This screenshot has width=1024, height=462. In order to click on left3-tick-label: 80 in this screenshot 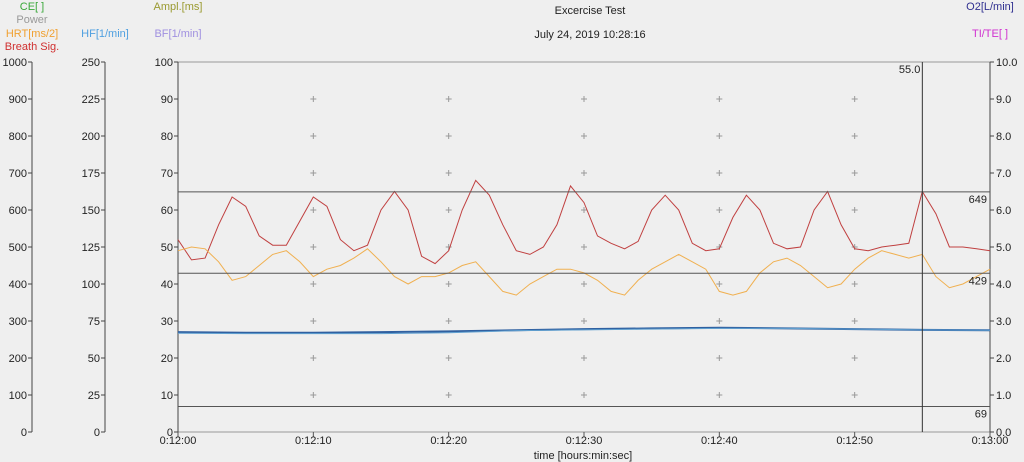, I will do `click(167, 137)`.